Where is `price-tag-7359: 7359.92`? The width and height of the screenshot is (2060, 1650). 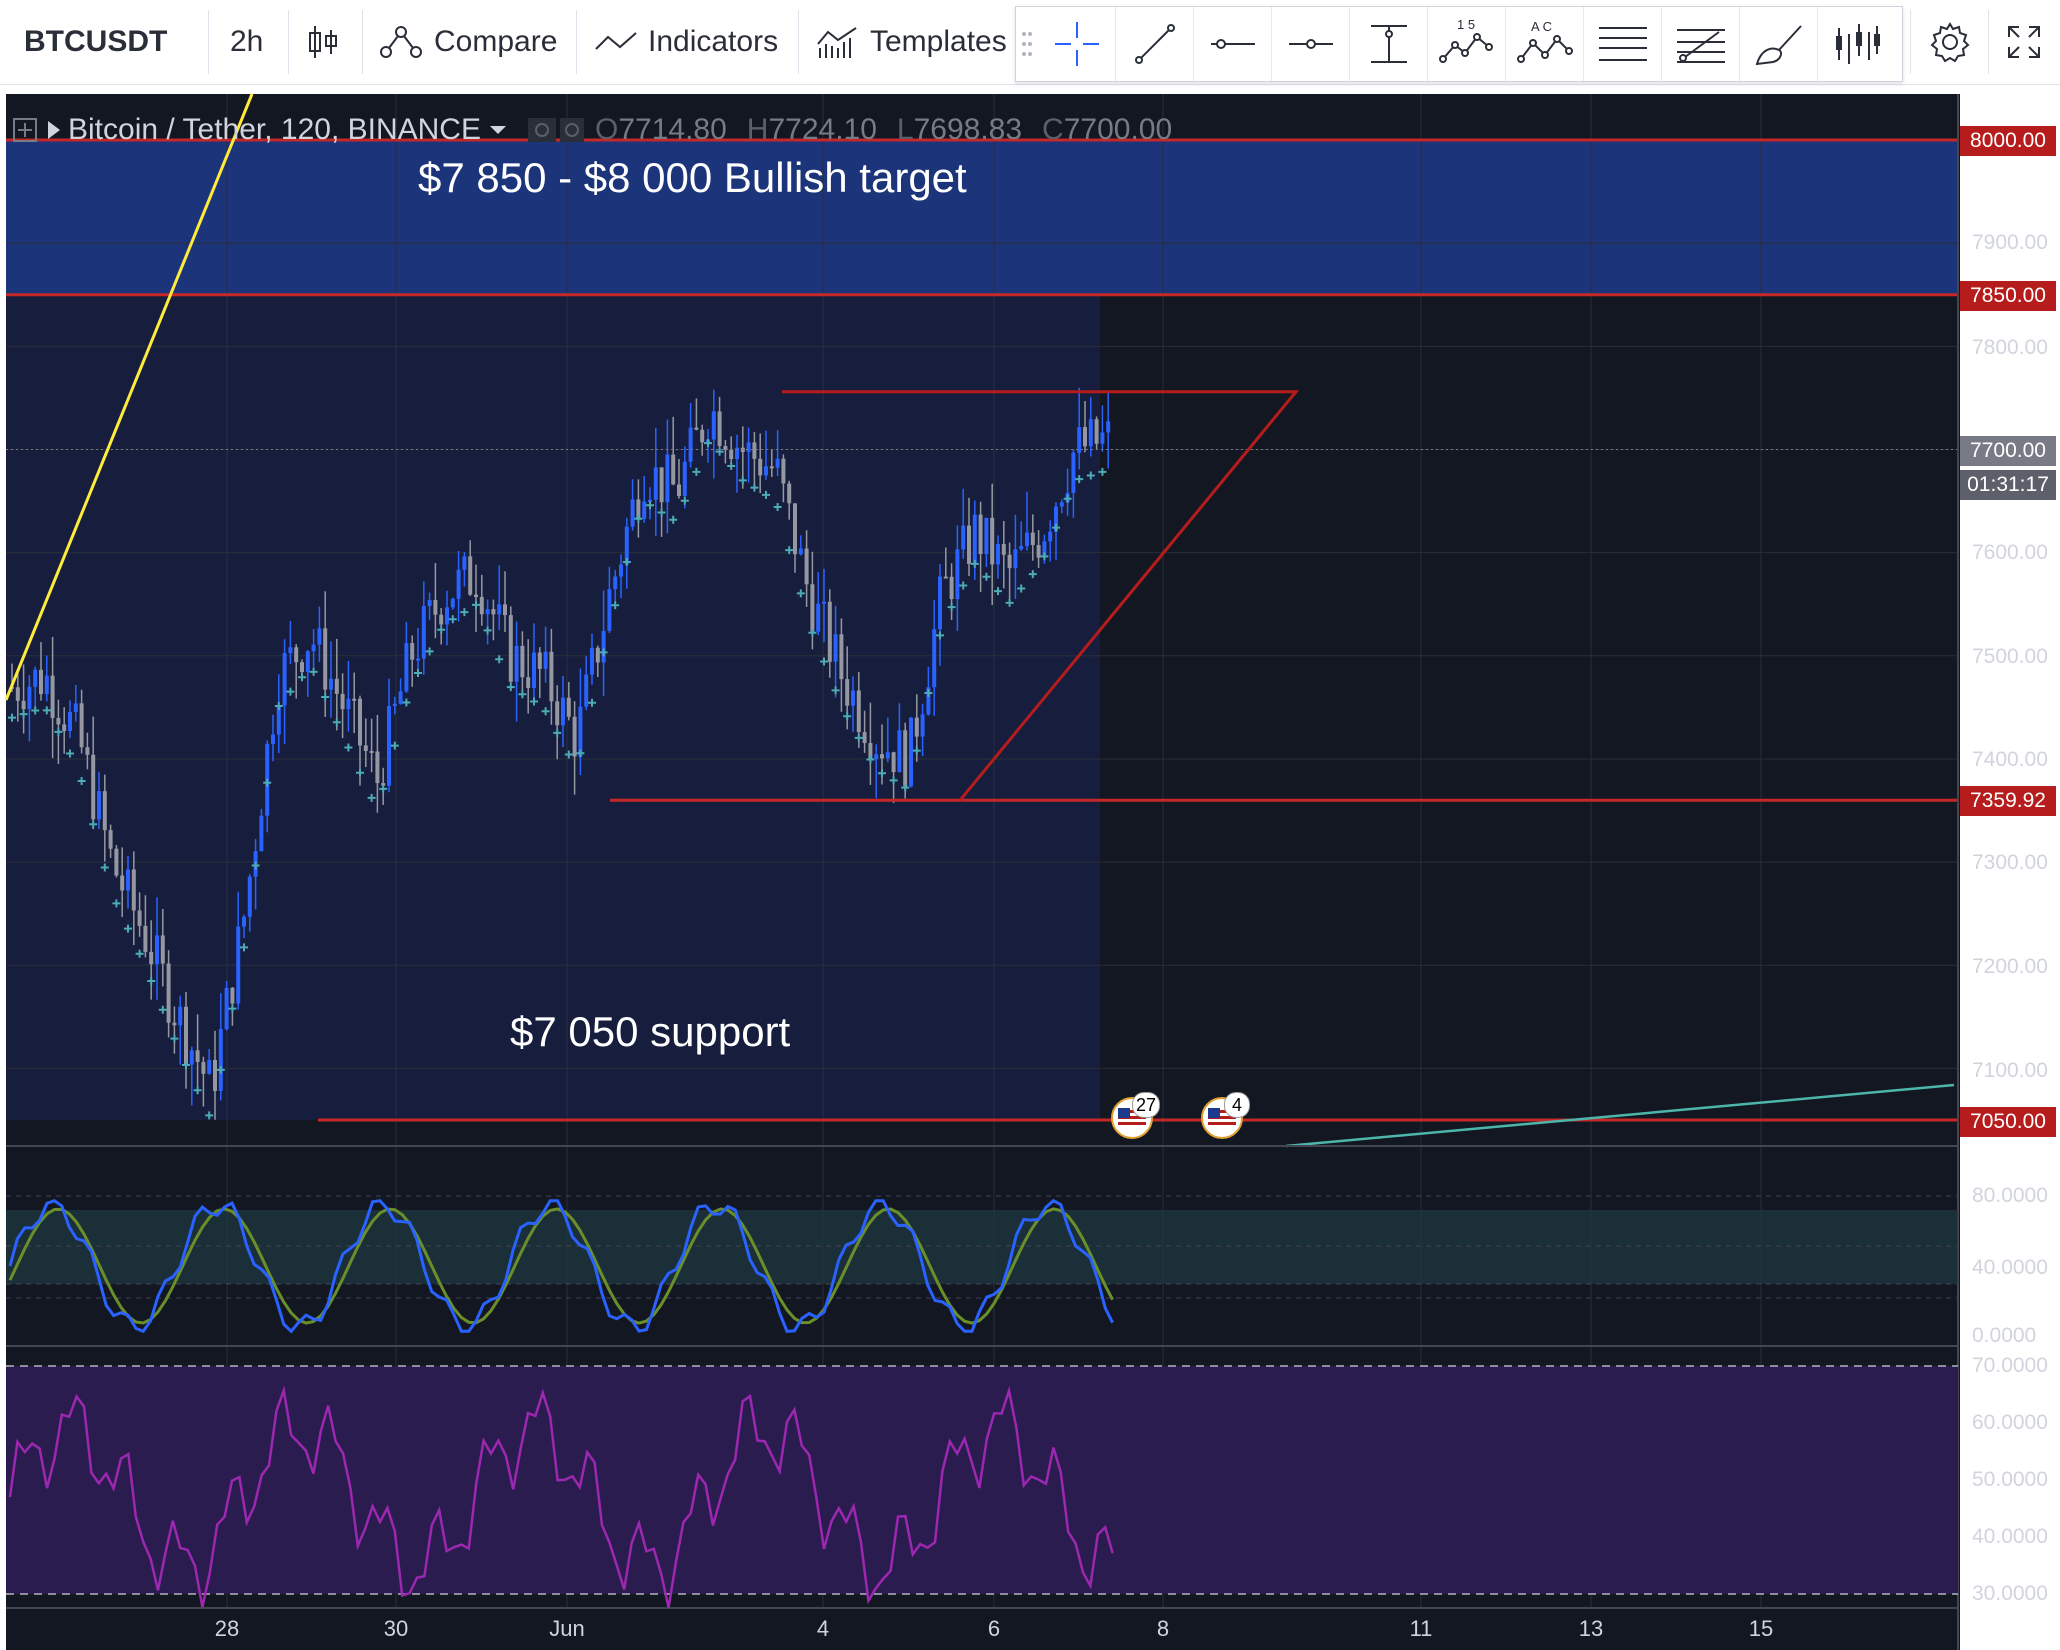 price-tag-7359: 7359.92 is located at coordinates (2008, 801).